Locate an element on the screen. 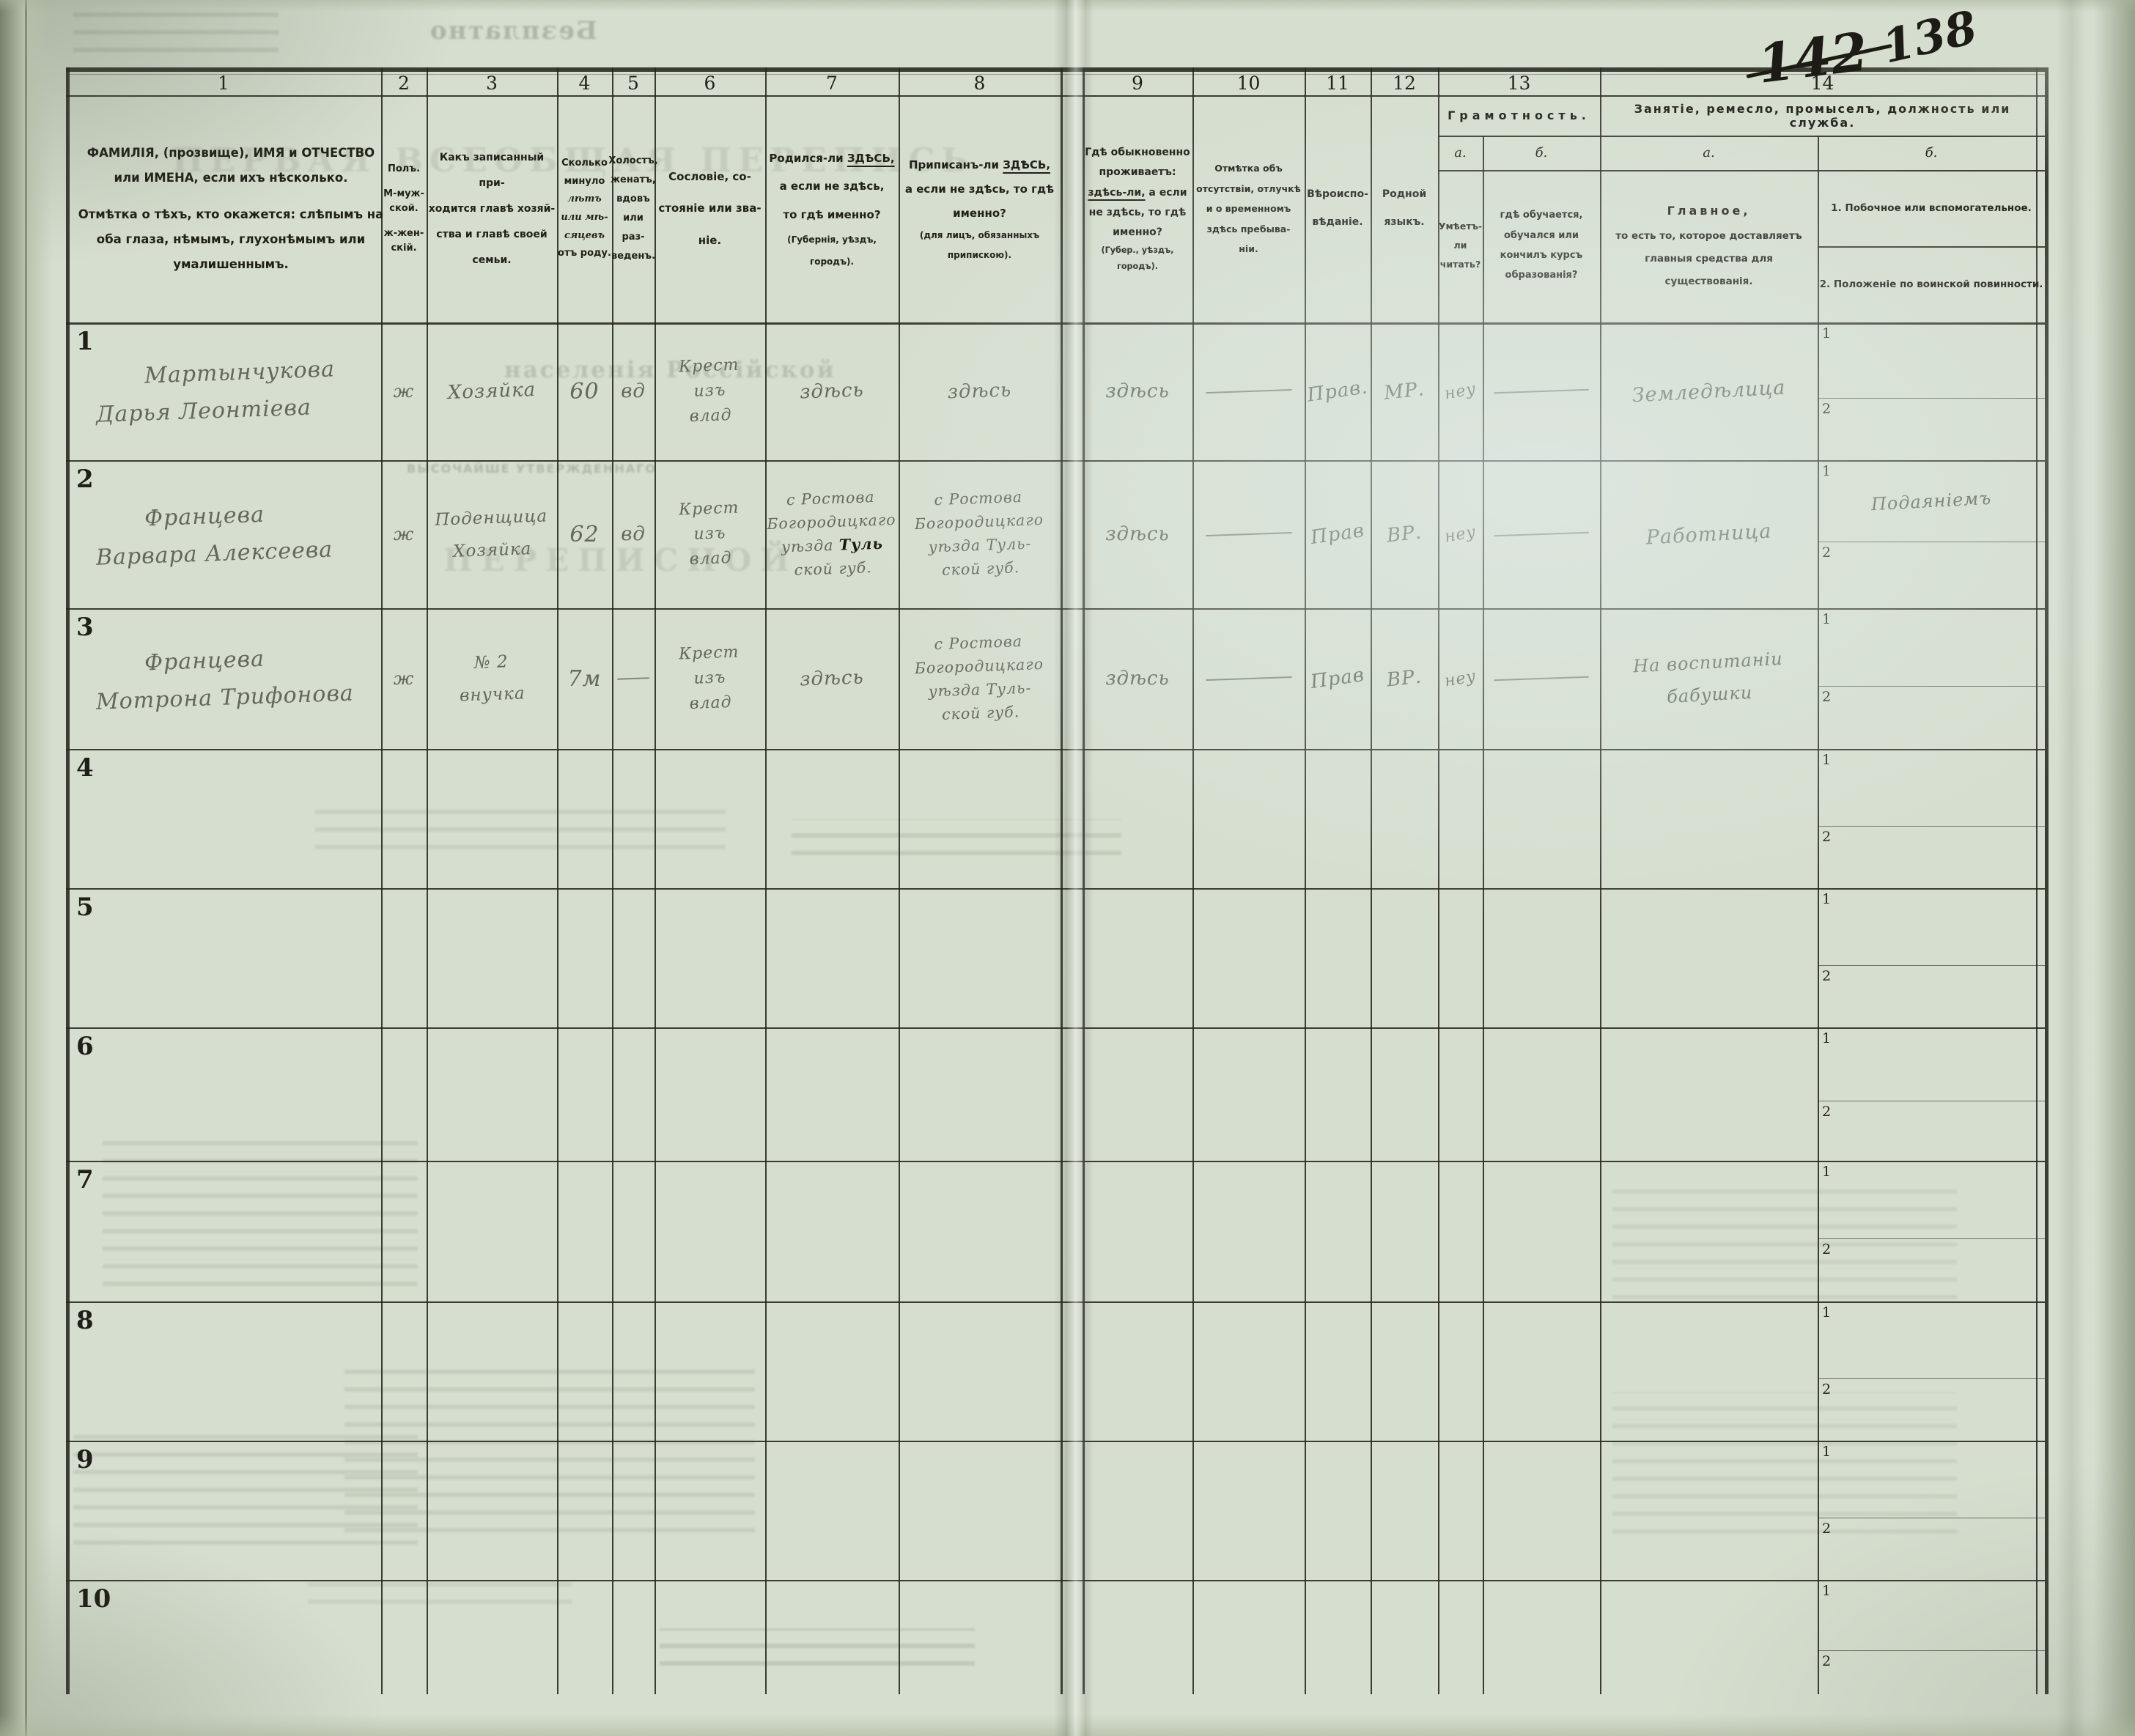 Image resolution: width=2135 pixels, height=1736 pixels. header-col13-b-label: б. is located at coordinates (1541, 152).